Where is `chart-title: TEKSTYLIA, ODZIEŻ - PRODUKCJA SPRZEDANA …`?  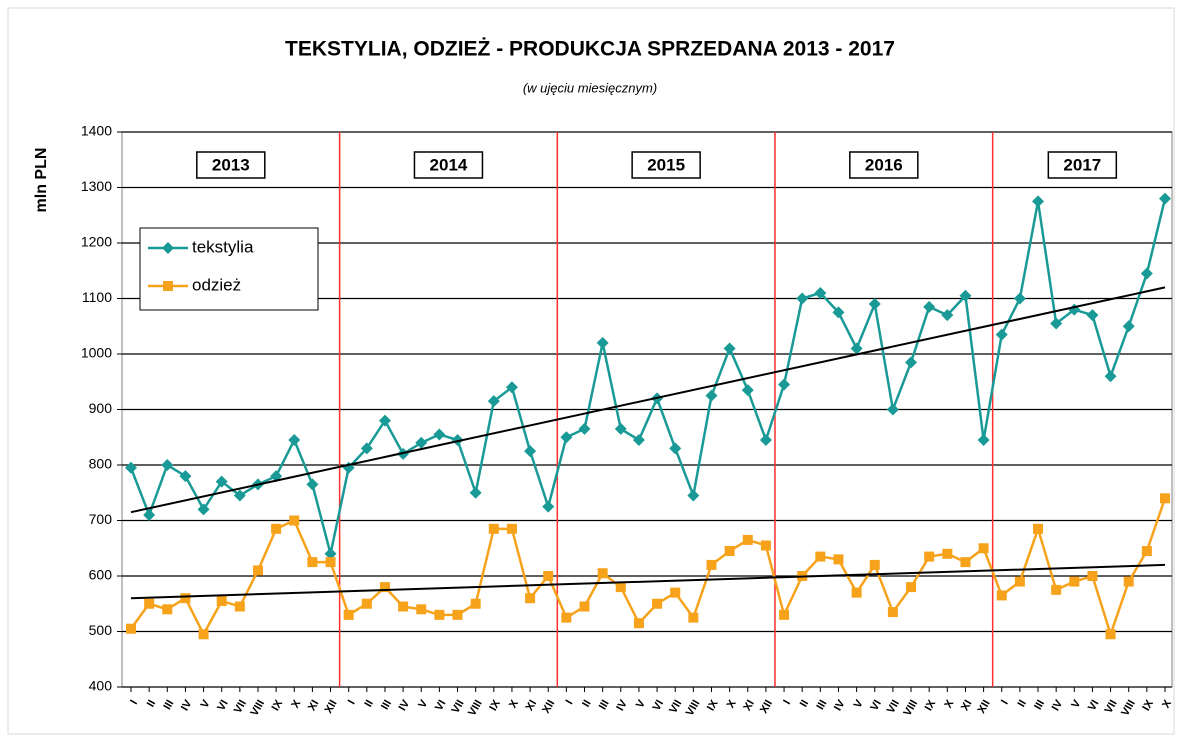
chart-title: TEKSTYLIA, ODZIEŻ - PRODUKCJA SPRZEDANA … is located at coordinates (590, 49).